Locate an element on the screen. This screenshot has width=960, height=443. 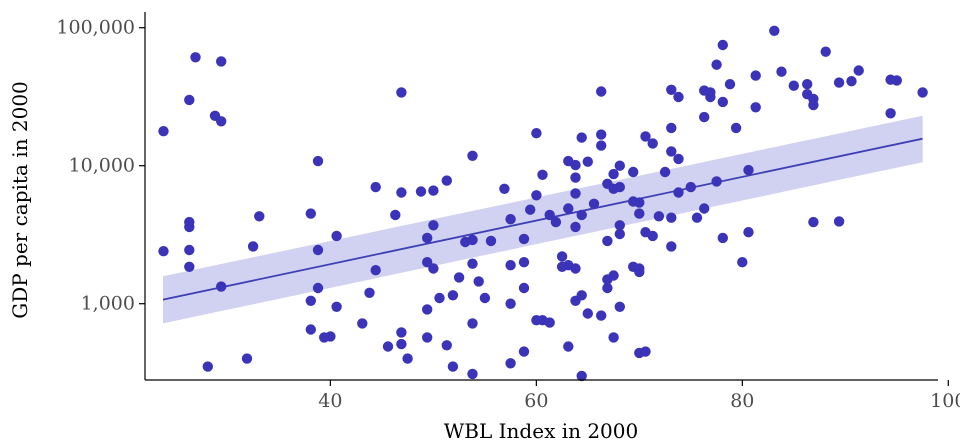
y-tick-label: 100,000 is located at coordinates (95, 28).